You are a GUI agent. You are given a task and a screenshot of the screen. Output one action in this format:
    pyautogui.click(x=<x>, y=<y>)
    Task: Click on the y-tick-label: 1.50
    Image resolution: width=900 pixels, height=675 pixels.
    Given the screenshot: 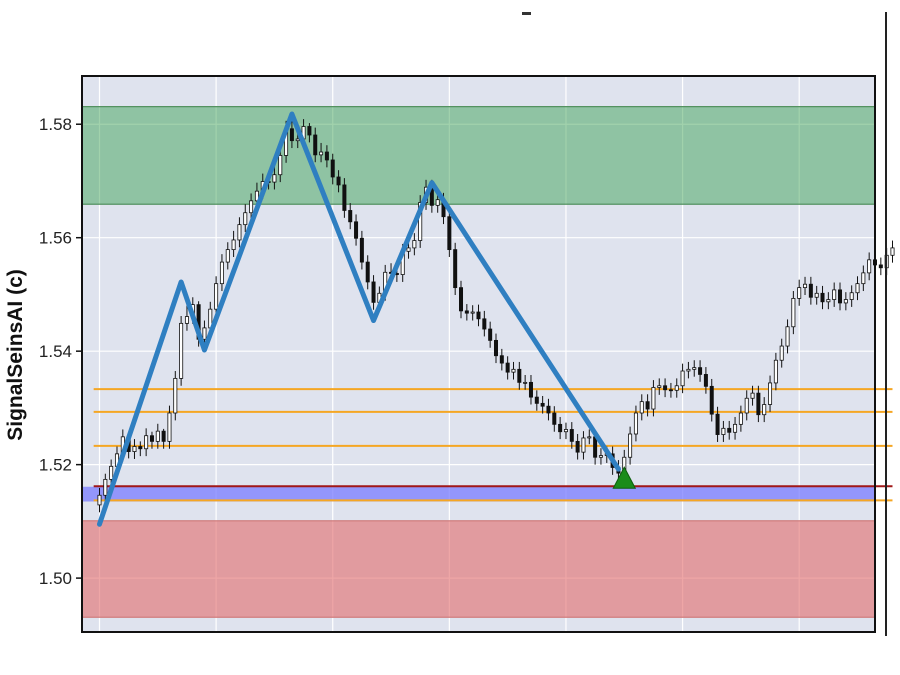 What is the action you would take?
    pyautogui.click(x=55, y=578)
    